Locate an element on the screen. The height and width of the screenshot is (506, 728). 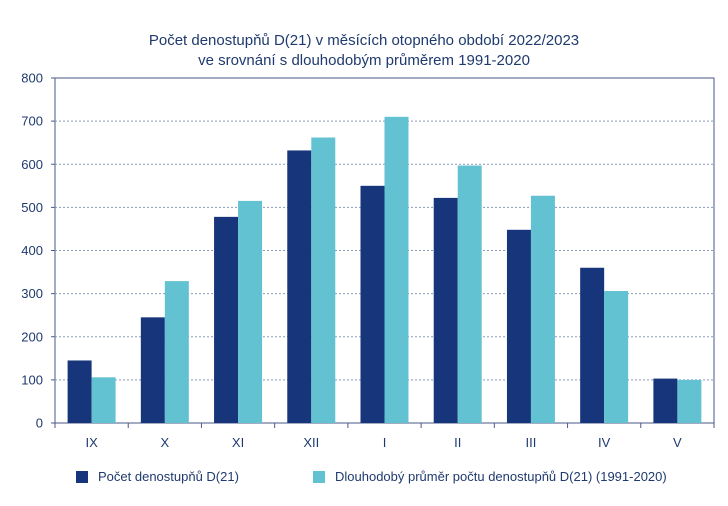
y-tick-label: 300 is located at coordinates (32, 293).